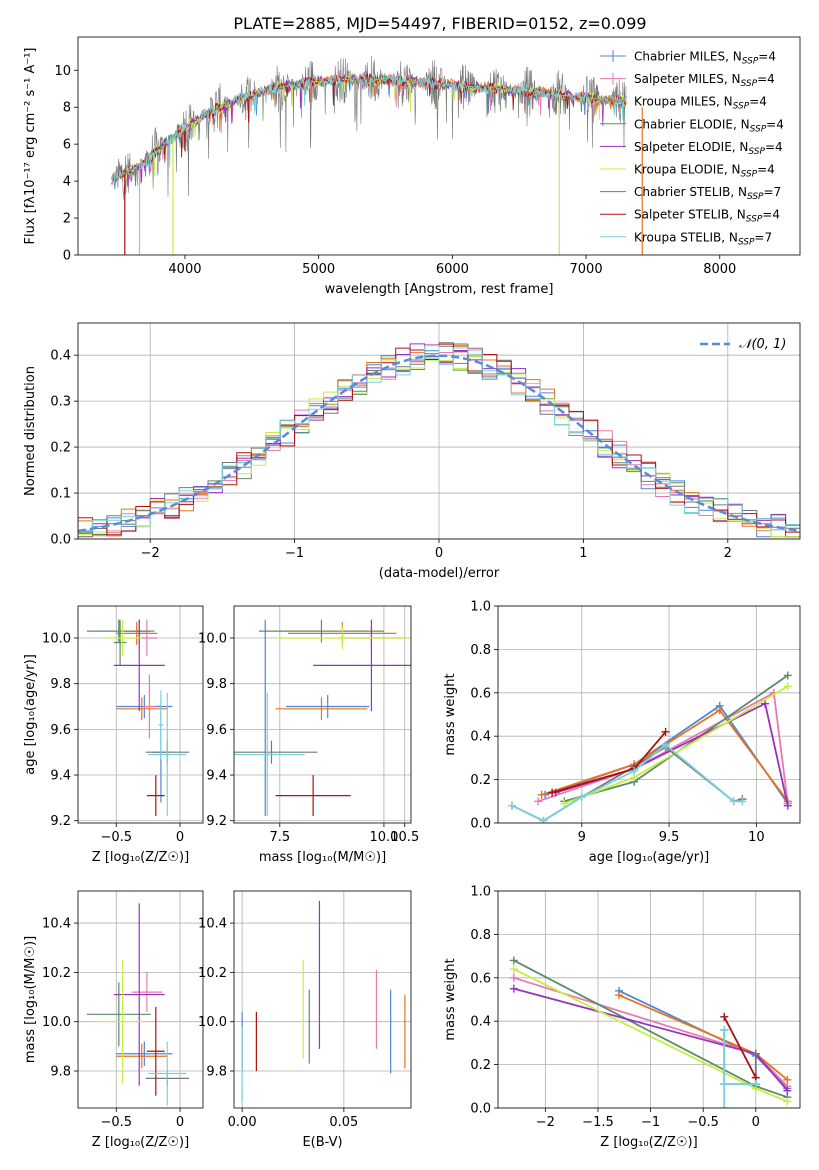 The height and width of the screenshot is (1170, 819). What do you see at coordinates (707, 193) in the screenshot?
I see `legend-label: Chabrier STELIB, NSSP=7` at bounding box center [707, 193].